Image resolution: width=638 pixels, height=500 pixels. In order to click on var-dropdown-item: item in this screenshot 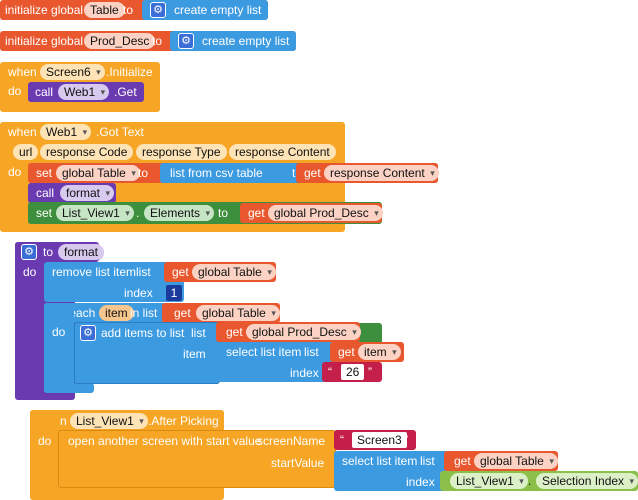, I will do `click(379, 352)`.